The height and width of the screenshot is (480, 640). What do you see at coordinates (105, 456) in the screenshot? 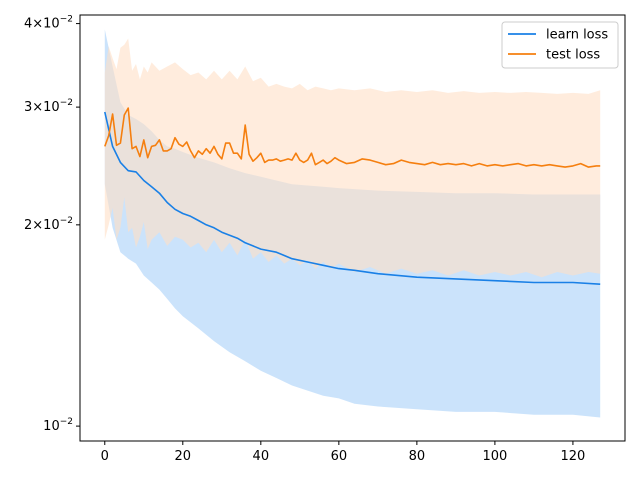
I see `x-tick-label: 0` at bounding box center [105, 456].